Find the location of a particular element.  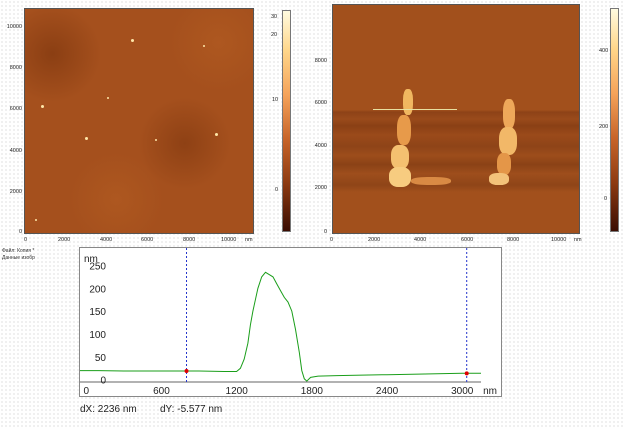

y-tick-label: 200 is located at coordinates (97, 289).